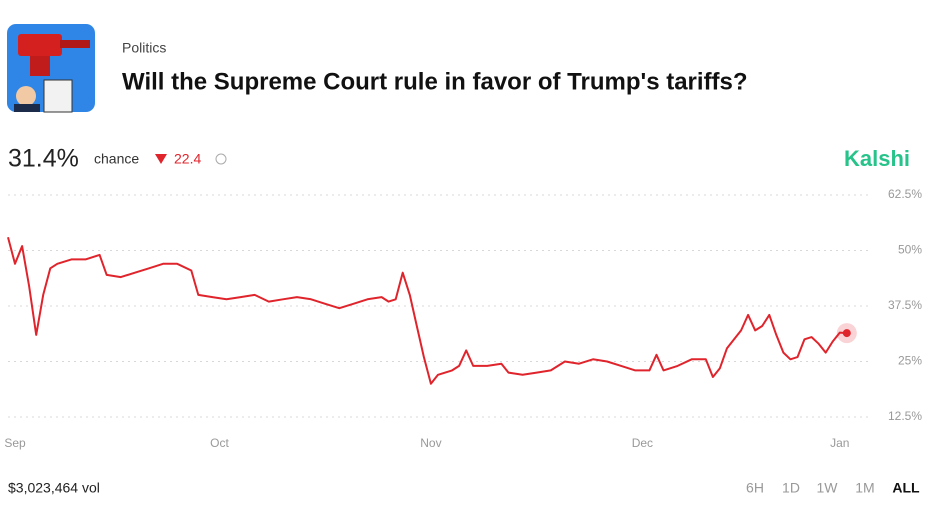 Image resolution: width=931 pixels, height=523 pixels. Describe the element at coordinates (910, 361) in the screenshot. I see `y-tick-label: 25%` at that location.